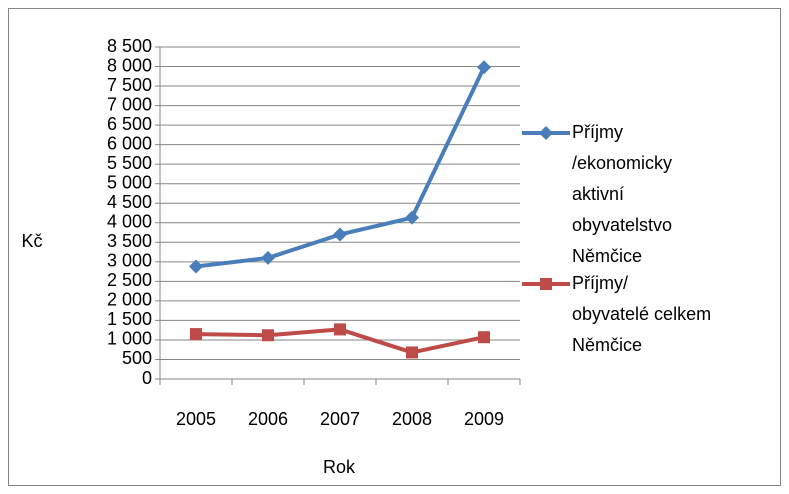 The image size is (789, 494). I want to click on y-tick-label: 6 000, so click(129, 143).